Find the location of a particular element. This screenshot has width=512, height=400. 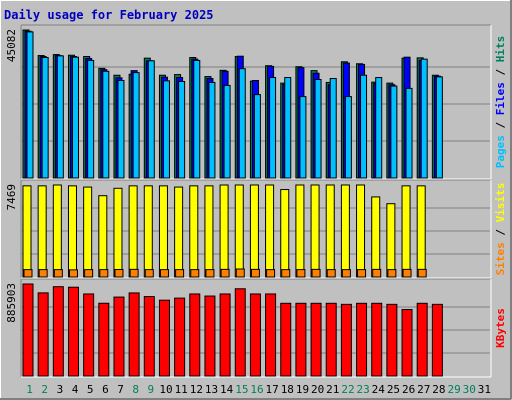

day-label-14: 14 is located at coordinates (227, 389).